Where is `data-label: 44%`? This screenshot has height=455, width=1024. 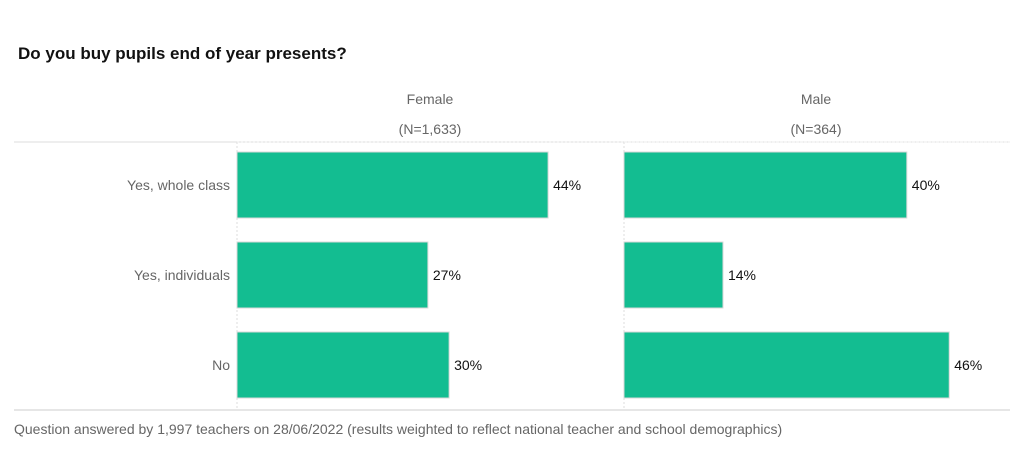
data-label: 44% is located at coordinates (567, 185).